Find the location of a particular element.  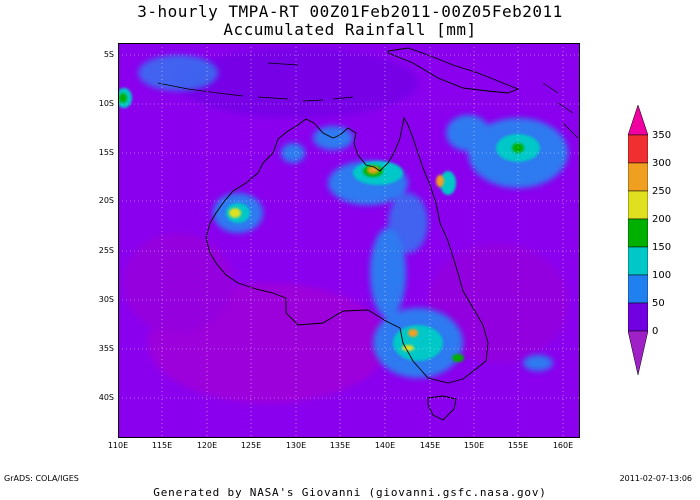

lat-label-15s: 15S is located at coordinates (106, 152).